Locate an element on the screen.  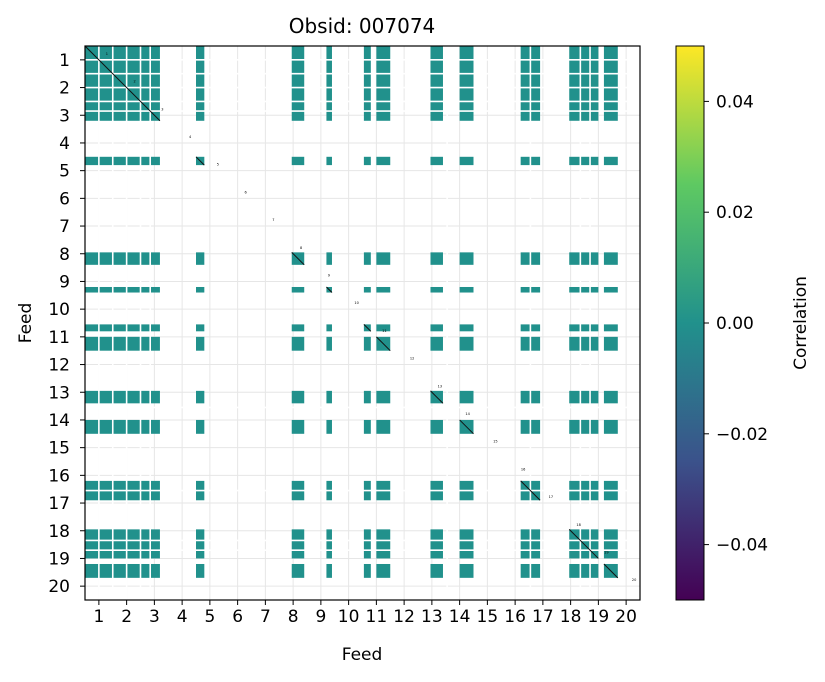
chart-title: Obsid: 007074 is located at coordinates (362, 26).